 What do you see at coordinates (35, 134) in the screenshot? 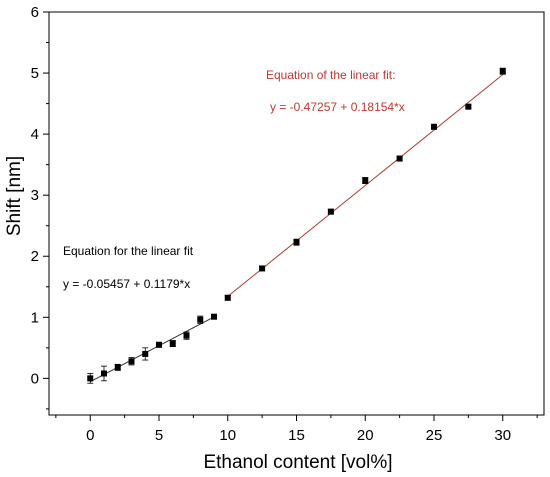
I see `y-tick-label: 4` at bounding box center [35, 134].